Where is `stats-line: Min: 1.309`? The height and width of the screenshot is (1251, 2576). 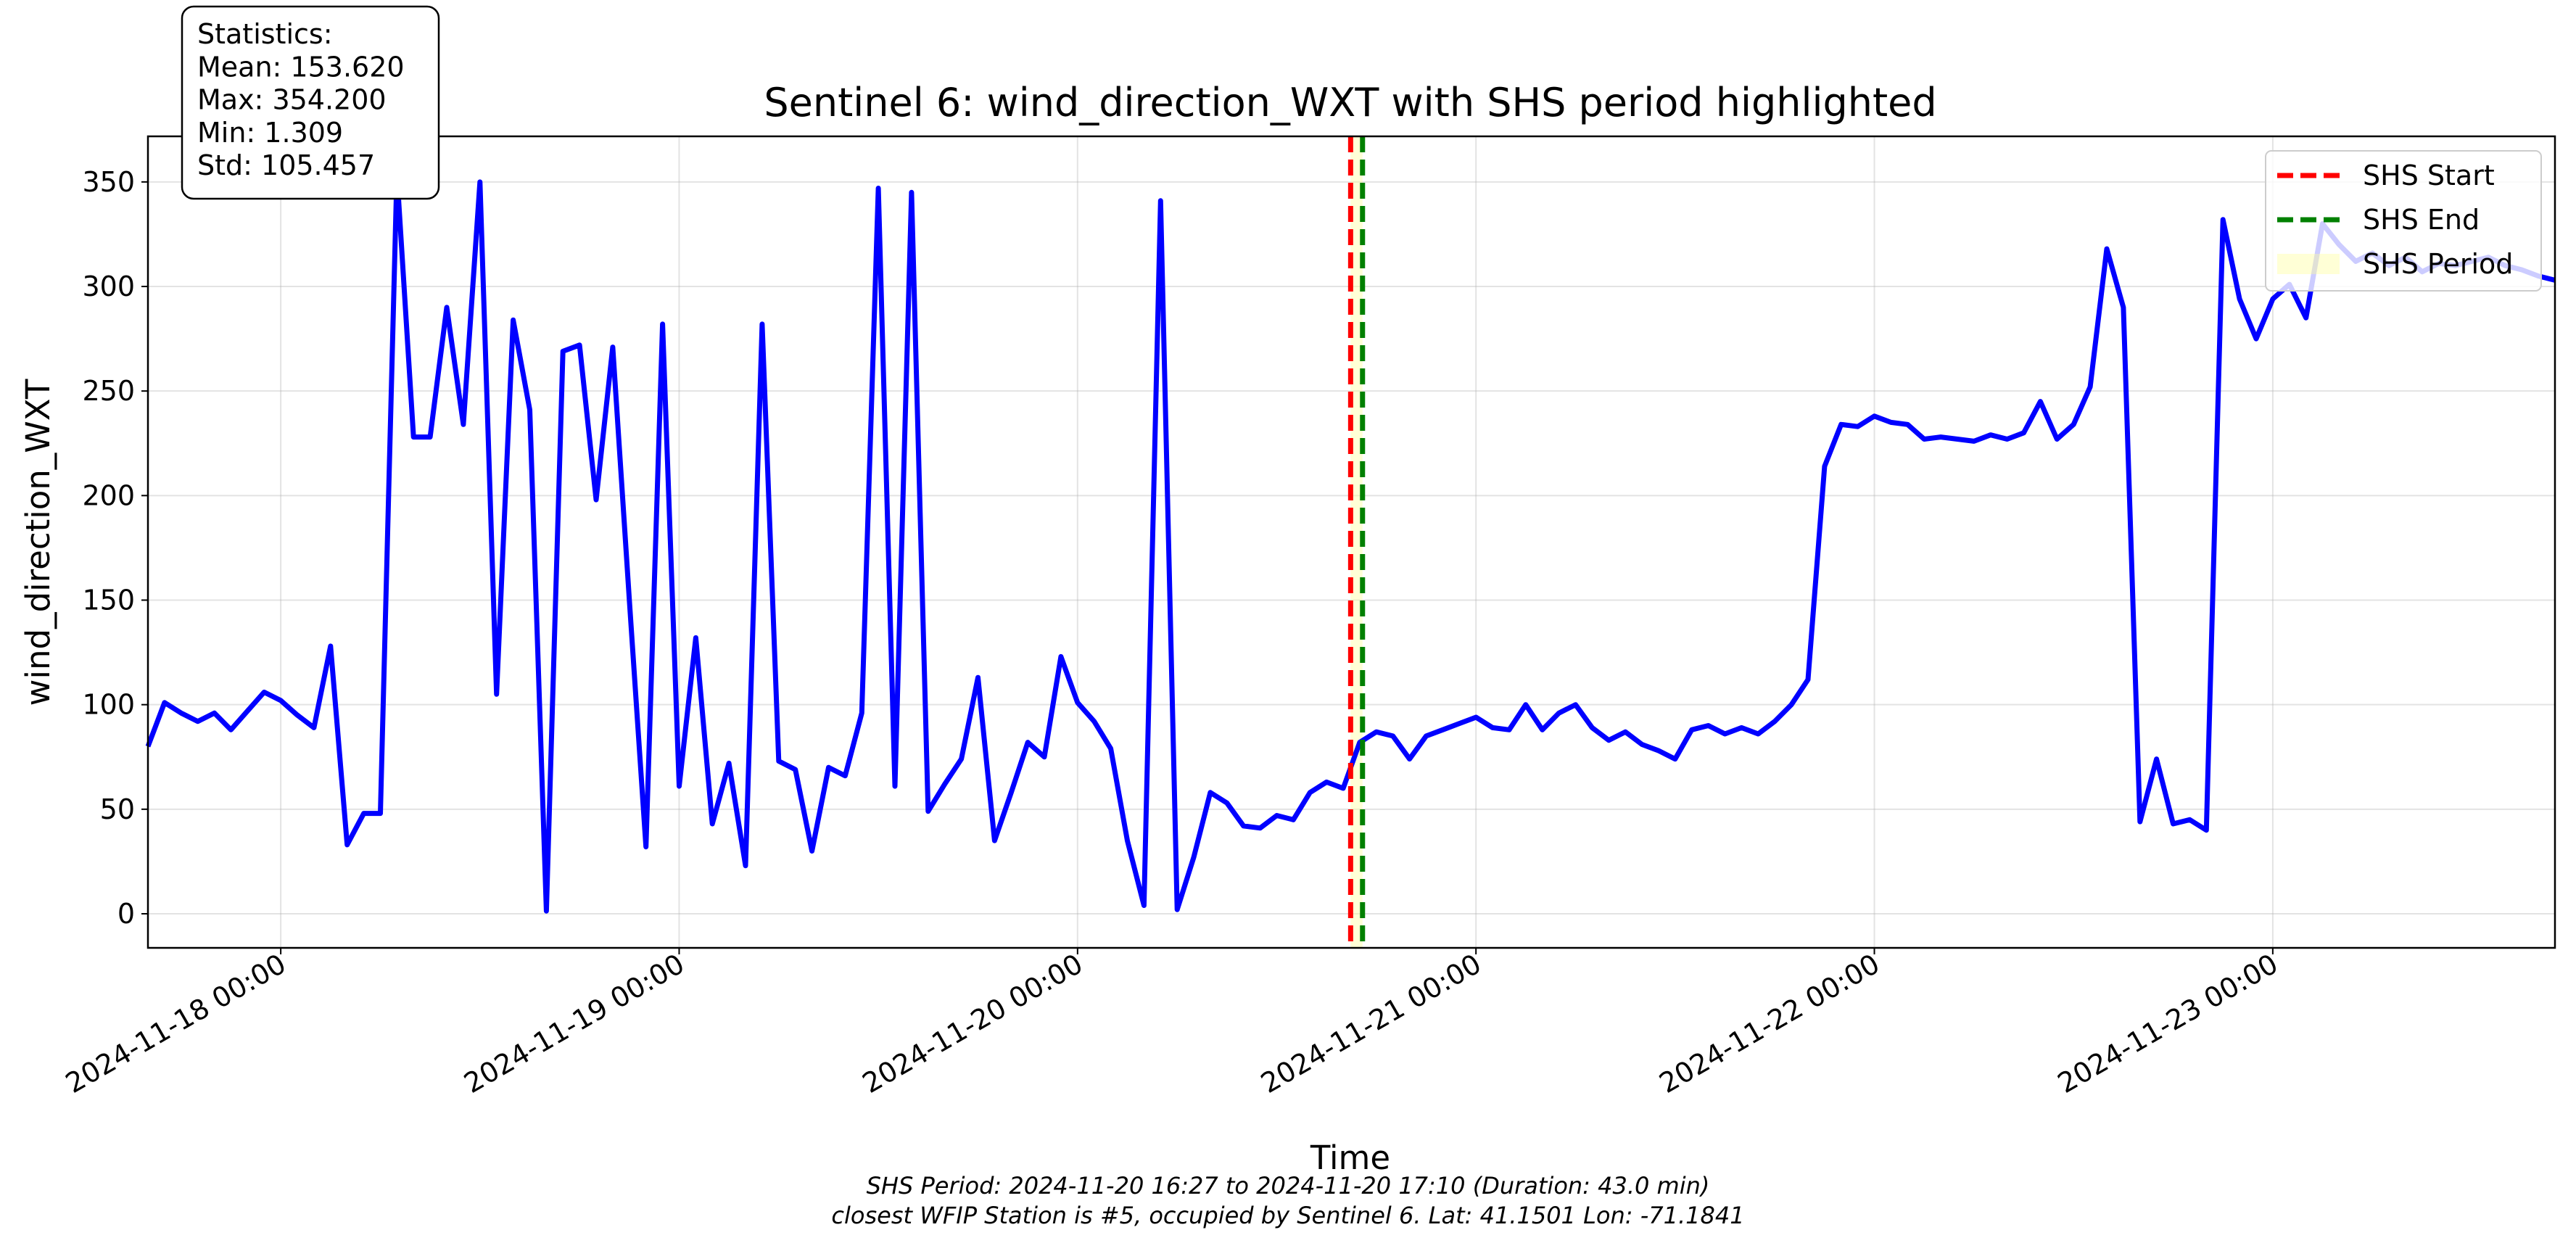
stats-line: Min: 1.309 is located at coordinates (270, 133).